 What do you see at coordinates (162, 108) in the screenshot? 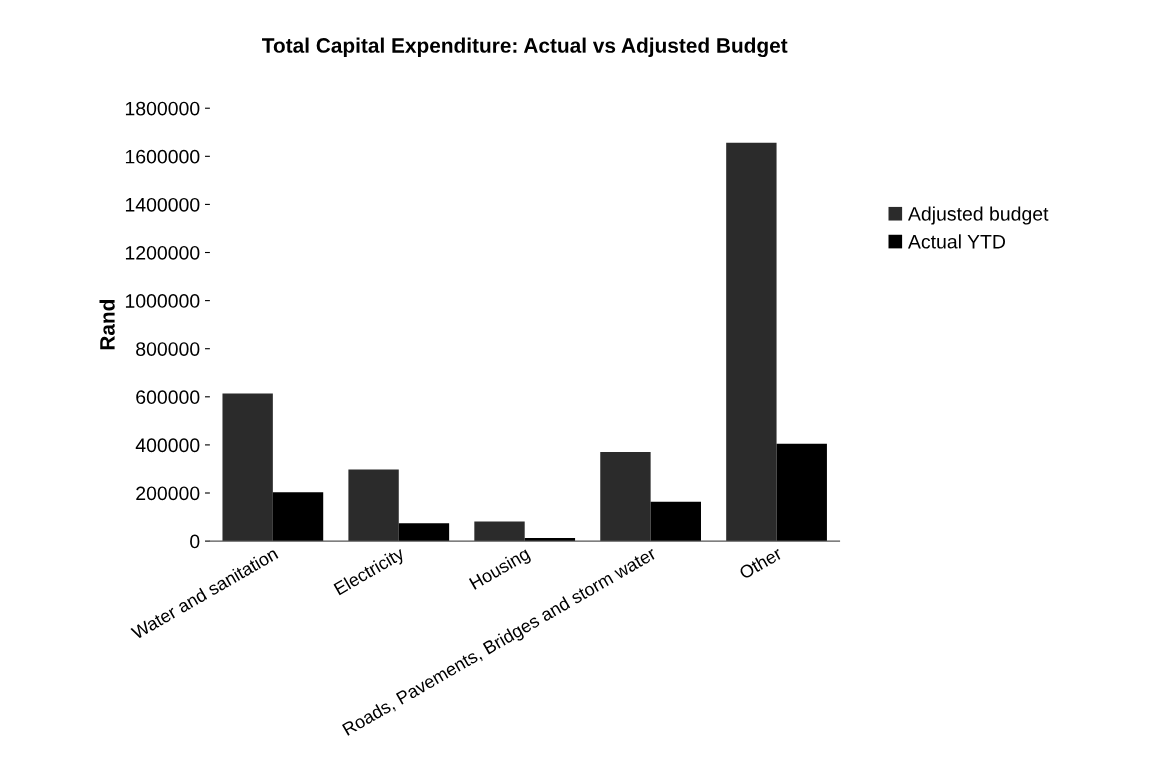
I see `y-tick-label: 1800000` at bounding box center [162, 108].